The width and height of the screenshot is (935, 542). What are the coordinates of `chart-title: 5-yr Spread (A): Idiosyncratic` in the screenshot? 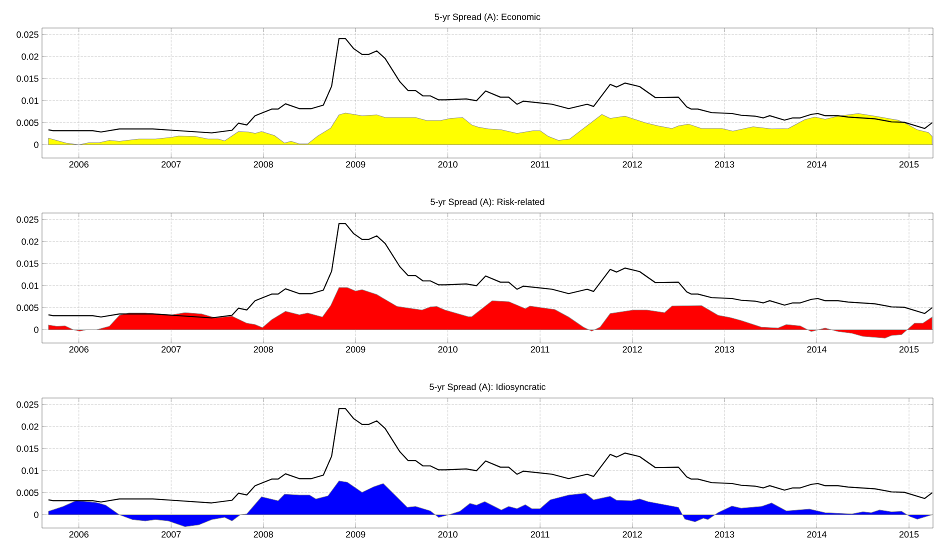 It's located at (488, 387).